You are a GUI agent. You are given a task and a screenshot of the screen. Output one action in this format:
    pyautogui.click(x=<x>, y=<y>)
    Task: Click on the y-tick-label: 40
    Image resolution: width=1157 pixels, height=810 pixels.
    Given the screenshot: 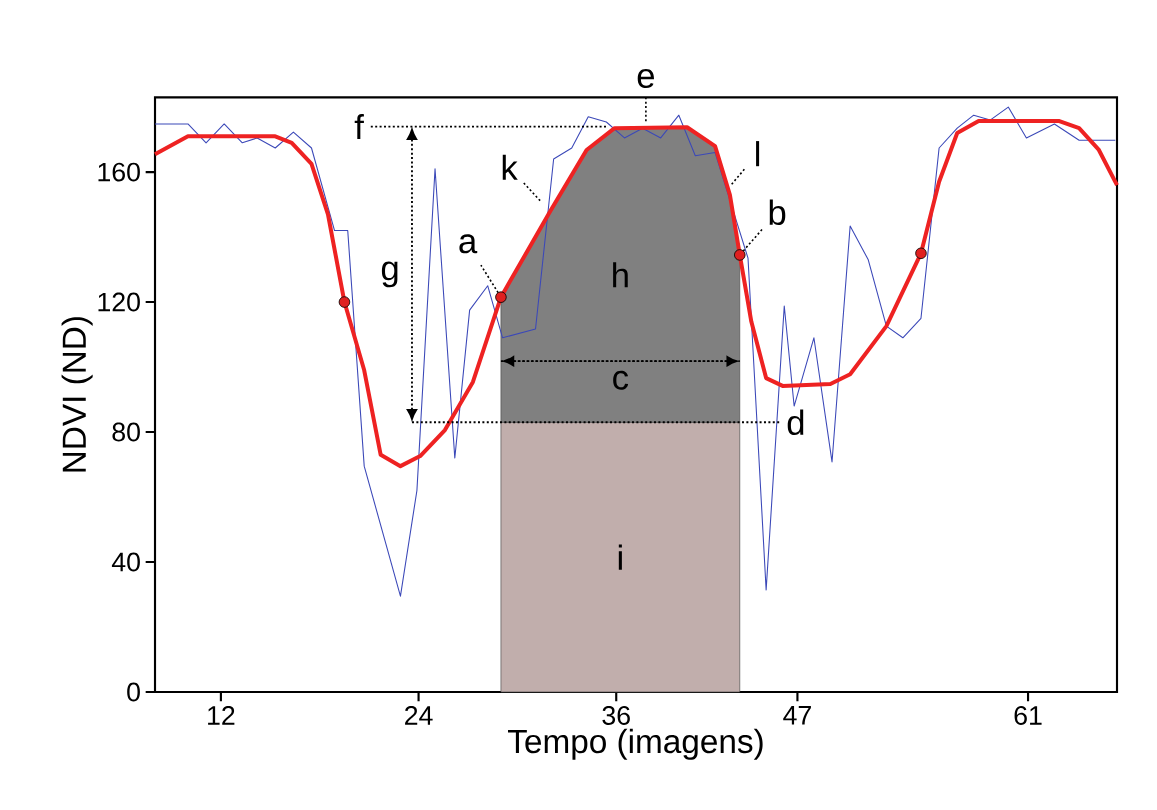 What is the action you would take?
    pyautogui.click(x=125, y=562)
    